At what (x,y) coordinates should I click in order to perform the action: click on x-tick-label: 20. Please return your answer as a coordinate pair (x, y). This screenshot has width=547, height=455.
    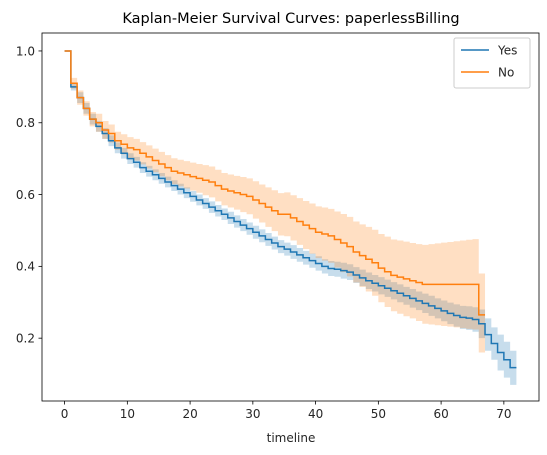
    Looking at the image, I should click on (189, 414).